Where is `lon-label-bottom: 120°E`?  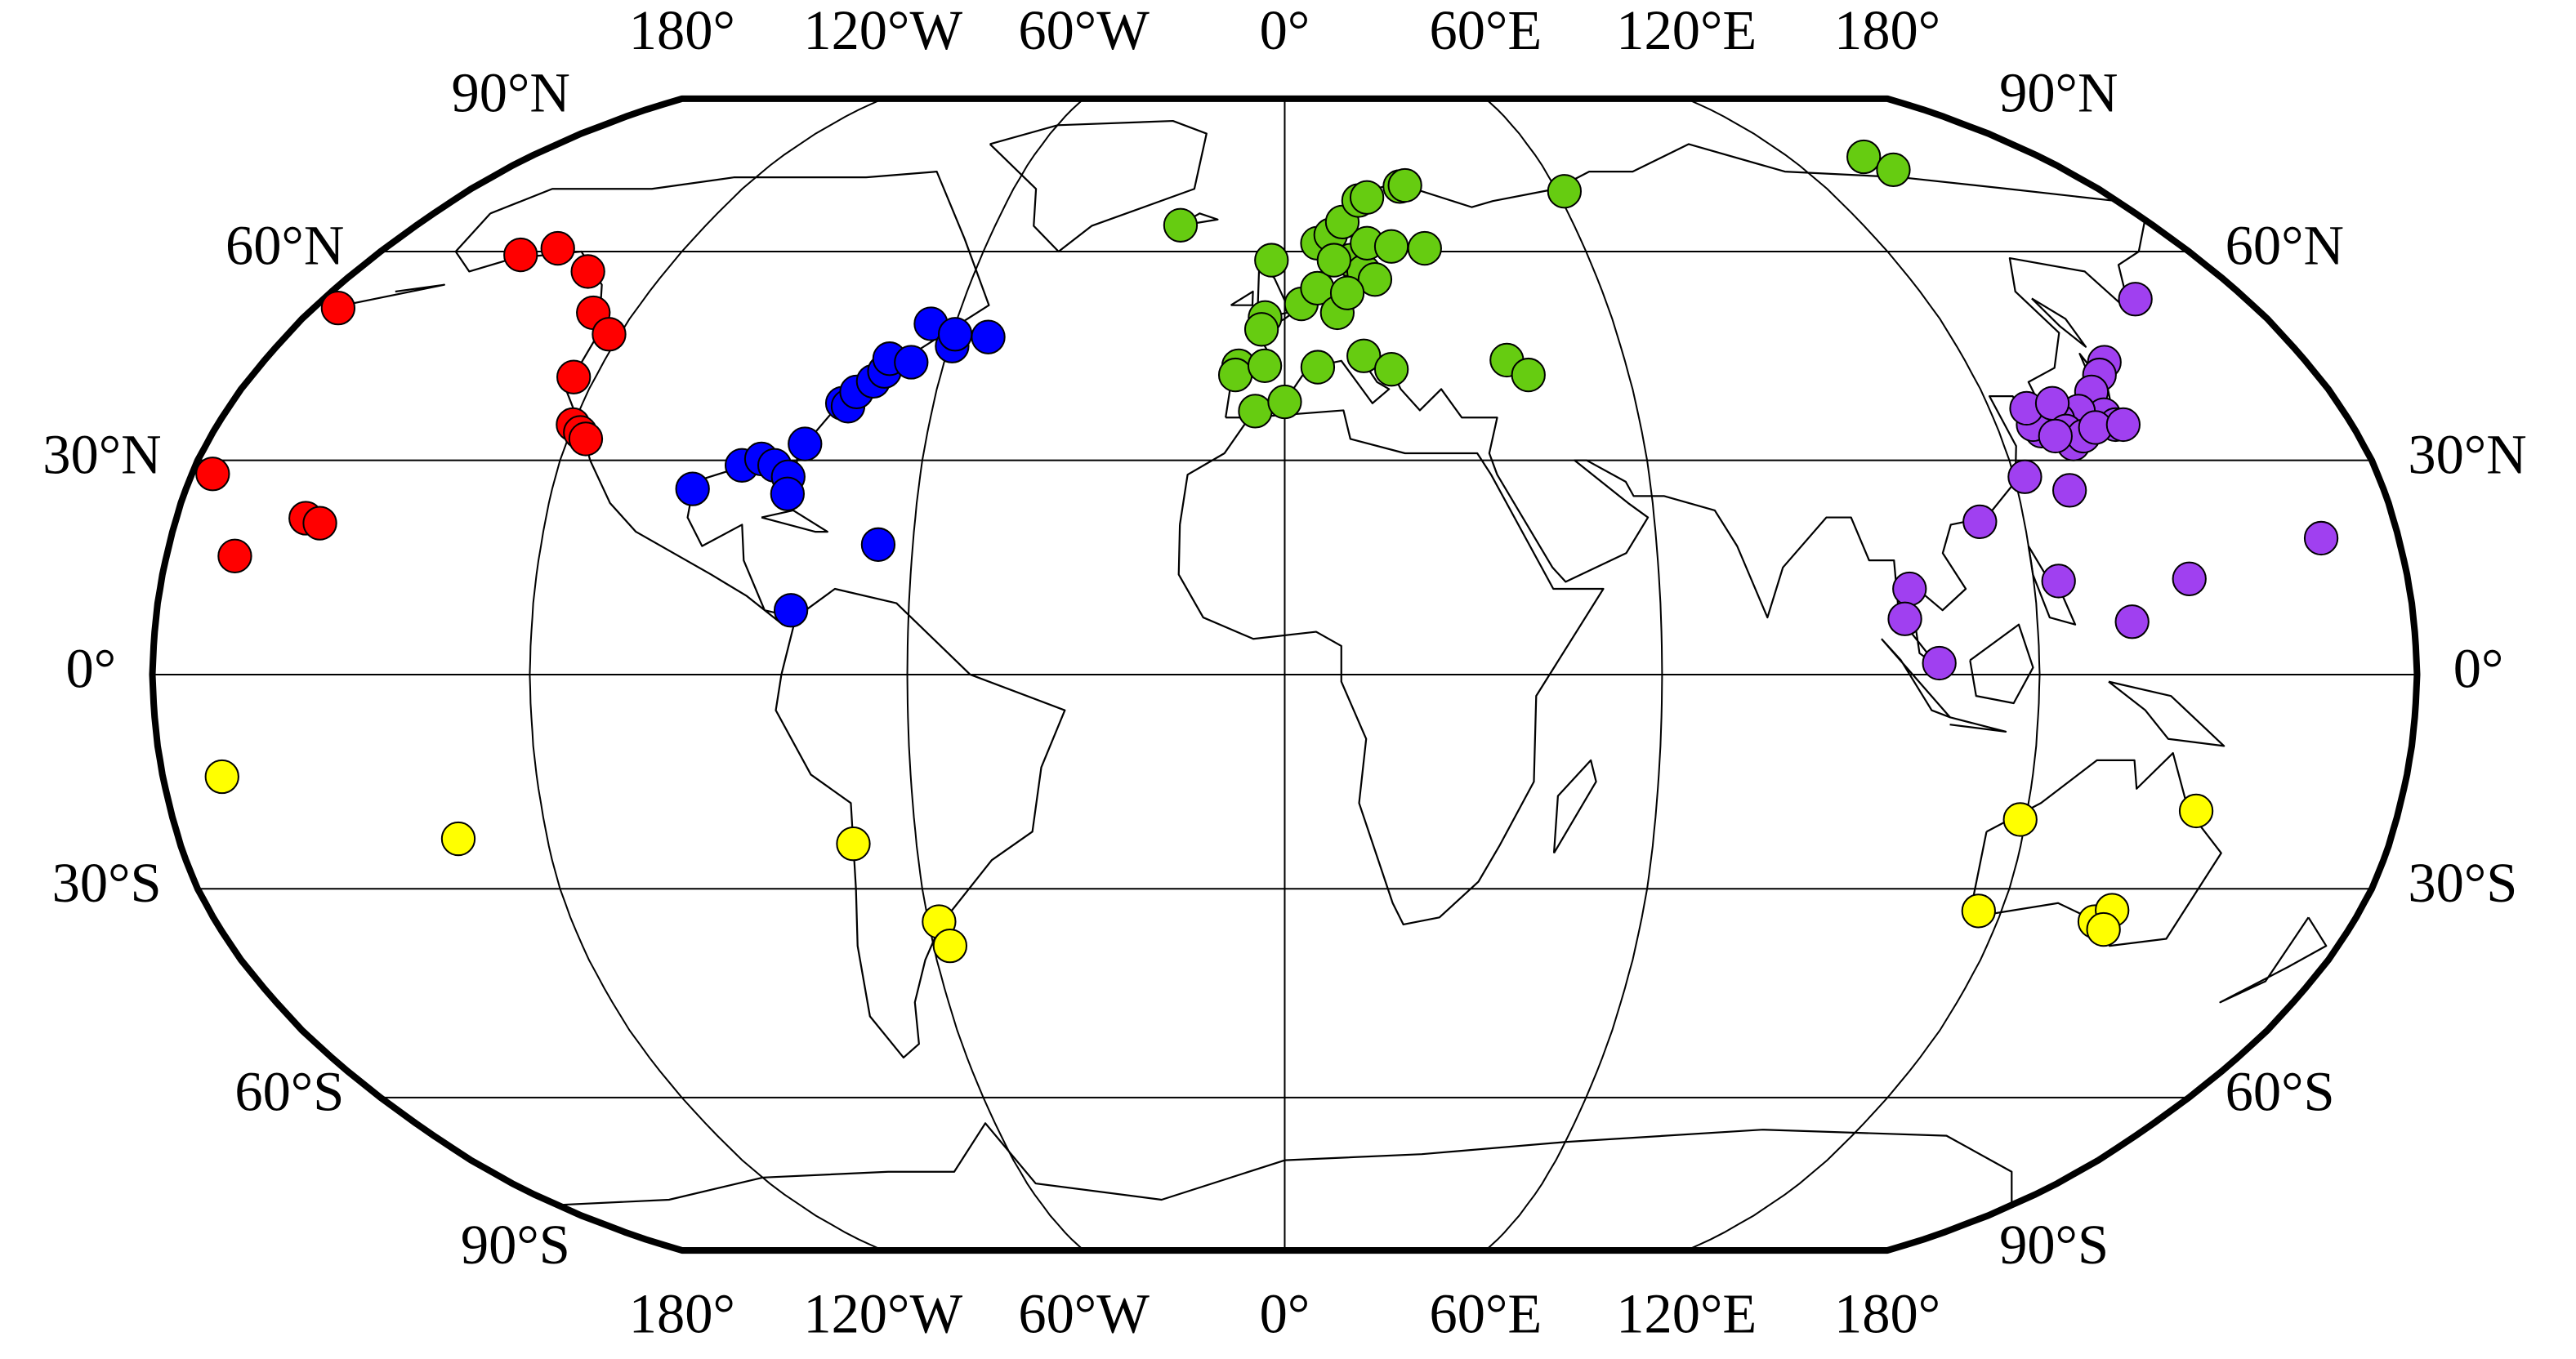
lon-label-bottom: 120°E is located at coordinates (1687, 1313).